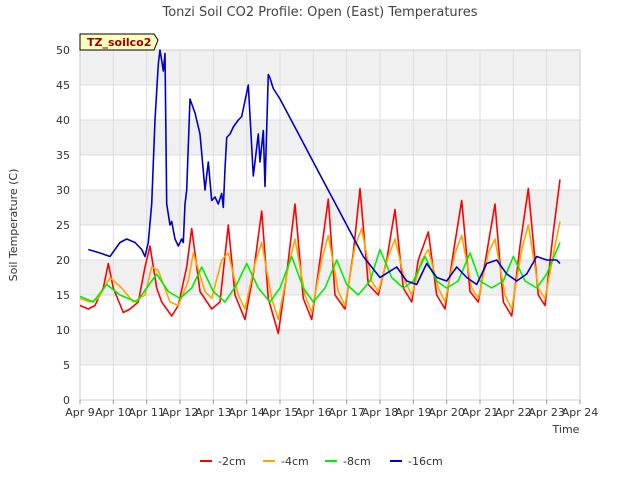  What do you see at coordinates (480, 412) in the screenshot?
I see `x-tick-label: Apr 21` at bounding box center [480, 412].